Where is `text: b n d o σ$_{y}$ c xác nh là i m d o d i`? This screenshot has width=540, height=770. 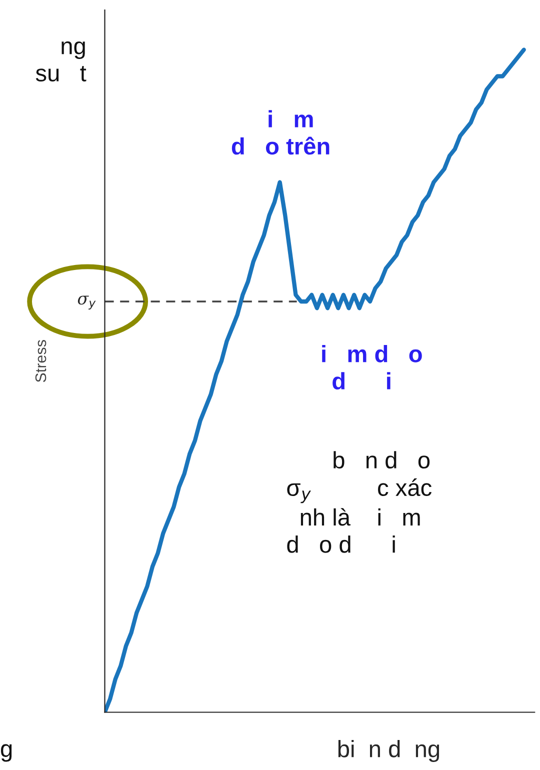 text: b n d o σ$_{y}$ c xác nh là i m d o d i is located at coordinates (359, 502).